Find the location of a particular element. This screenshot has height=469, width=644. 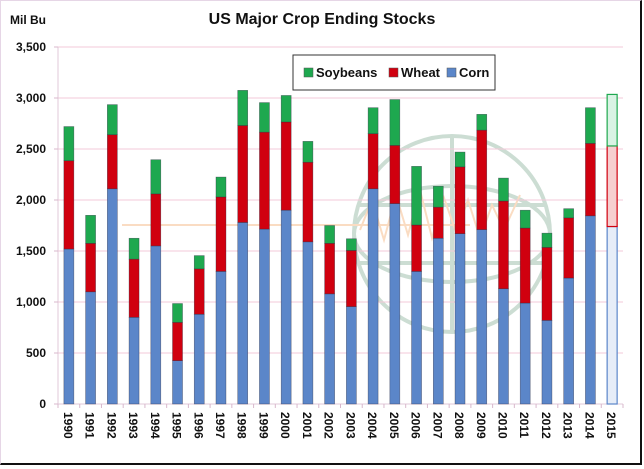

bar-corn-2009 is located at coordinates (482, 317).